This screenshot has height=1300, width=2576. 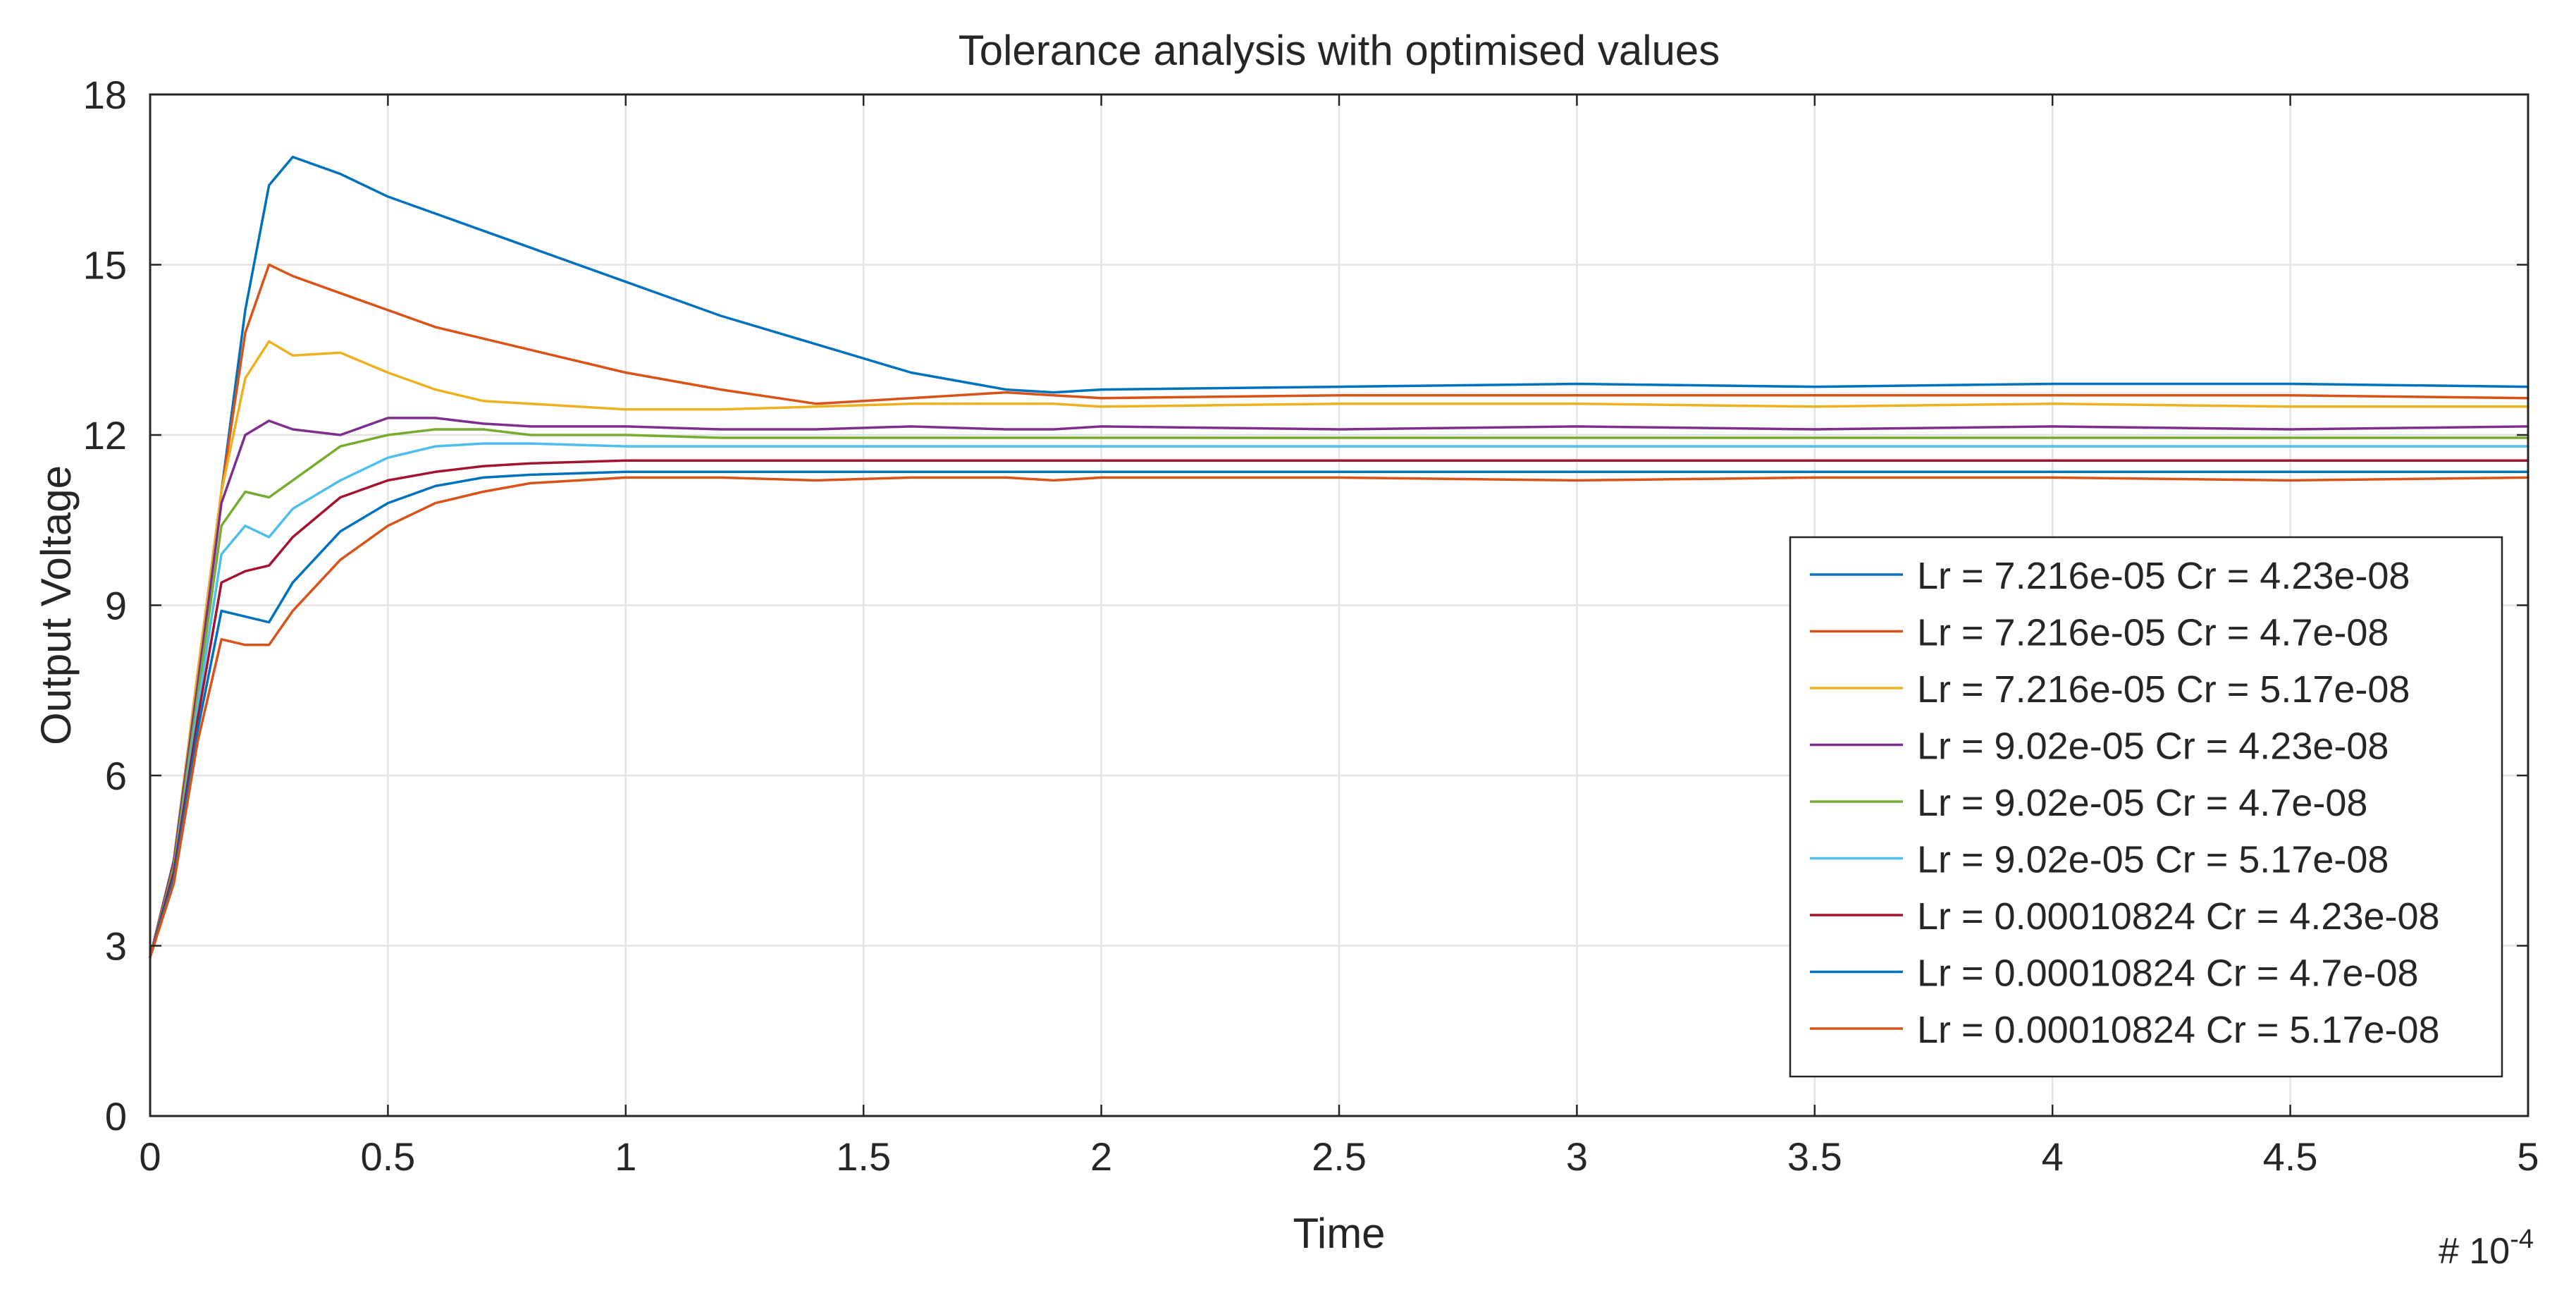 What do you see at coordinates (2142, 803) in the screenshot?
I see `legend-entry-label: Lr = 9.02e-05 Cr = 4.7e-08` at bounding box center [2142, 803].